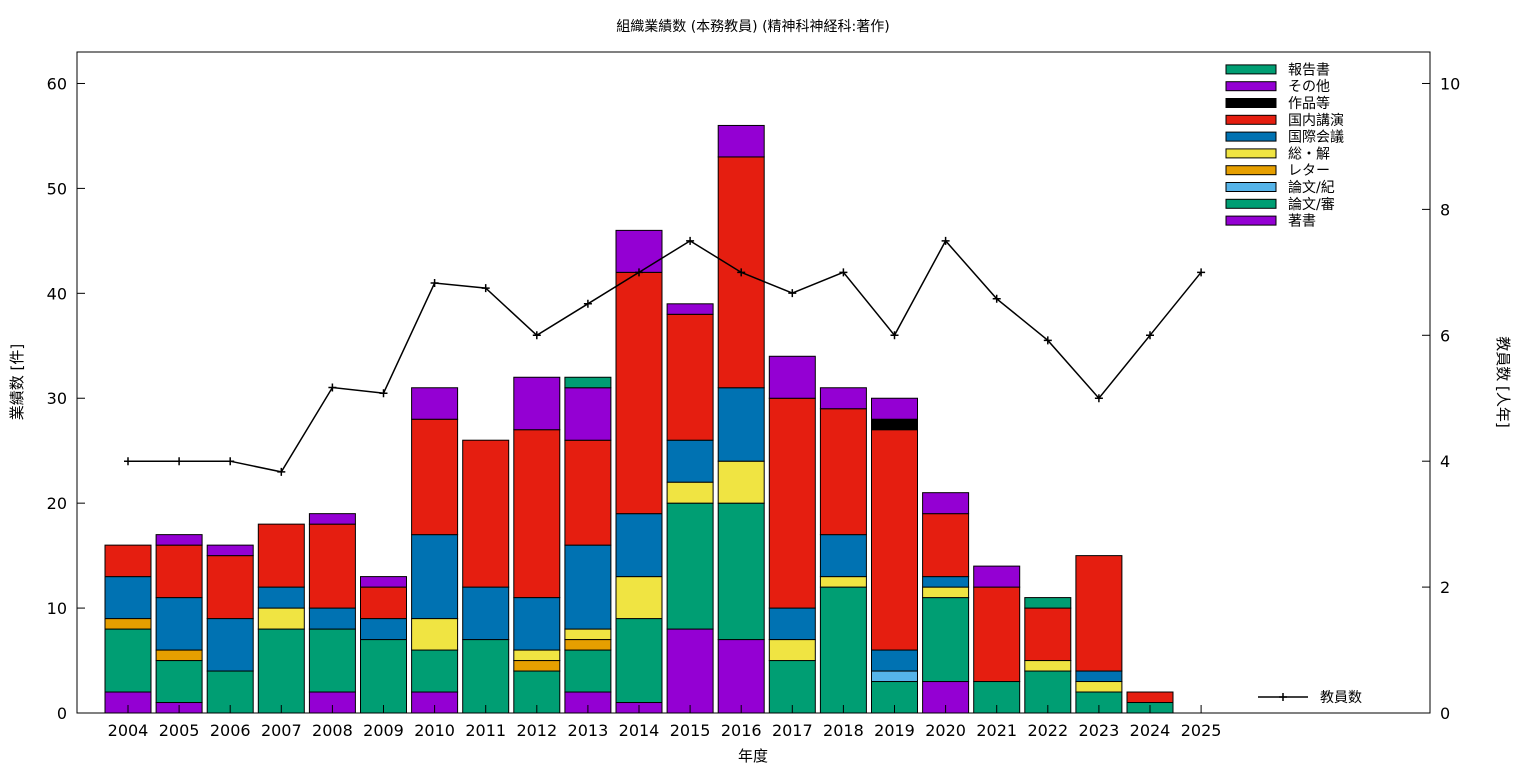  Describe the element at coordinates (1309, 103) in the screenshot. I see `legend-label-2: 作品等` at that location.